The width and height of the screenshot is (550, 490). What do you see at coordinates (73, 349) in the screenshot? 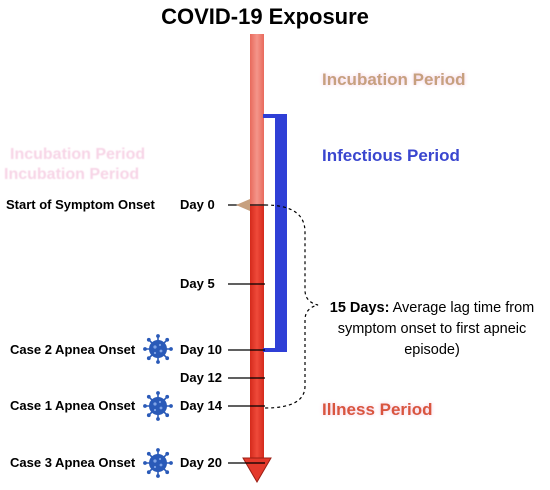
I see `case-2-apnea-label: Case 2 Apnea Onset` at bounding box center [73, 349].